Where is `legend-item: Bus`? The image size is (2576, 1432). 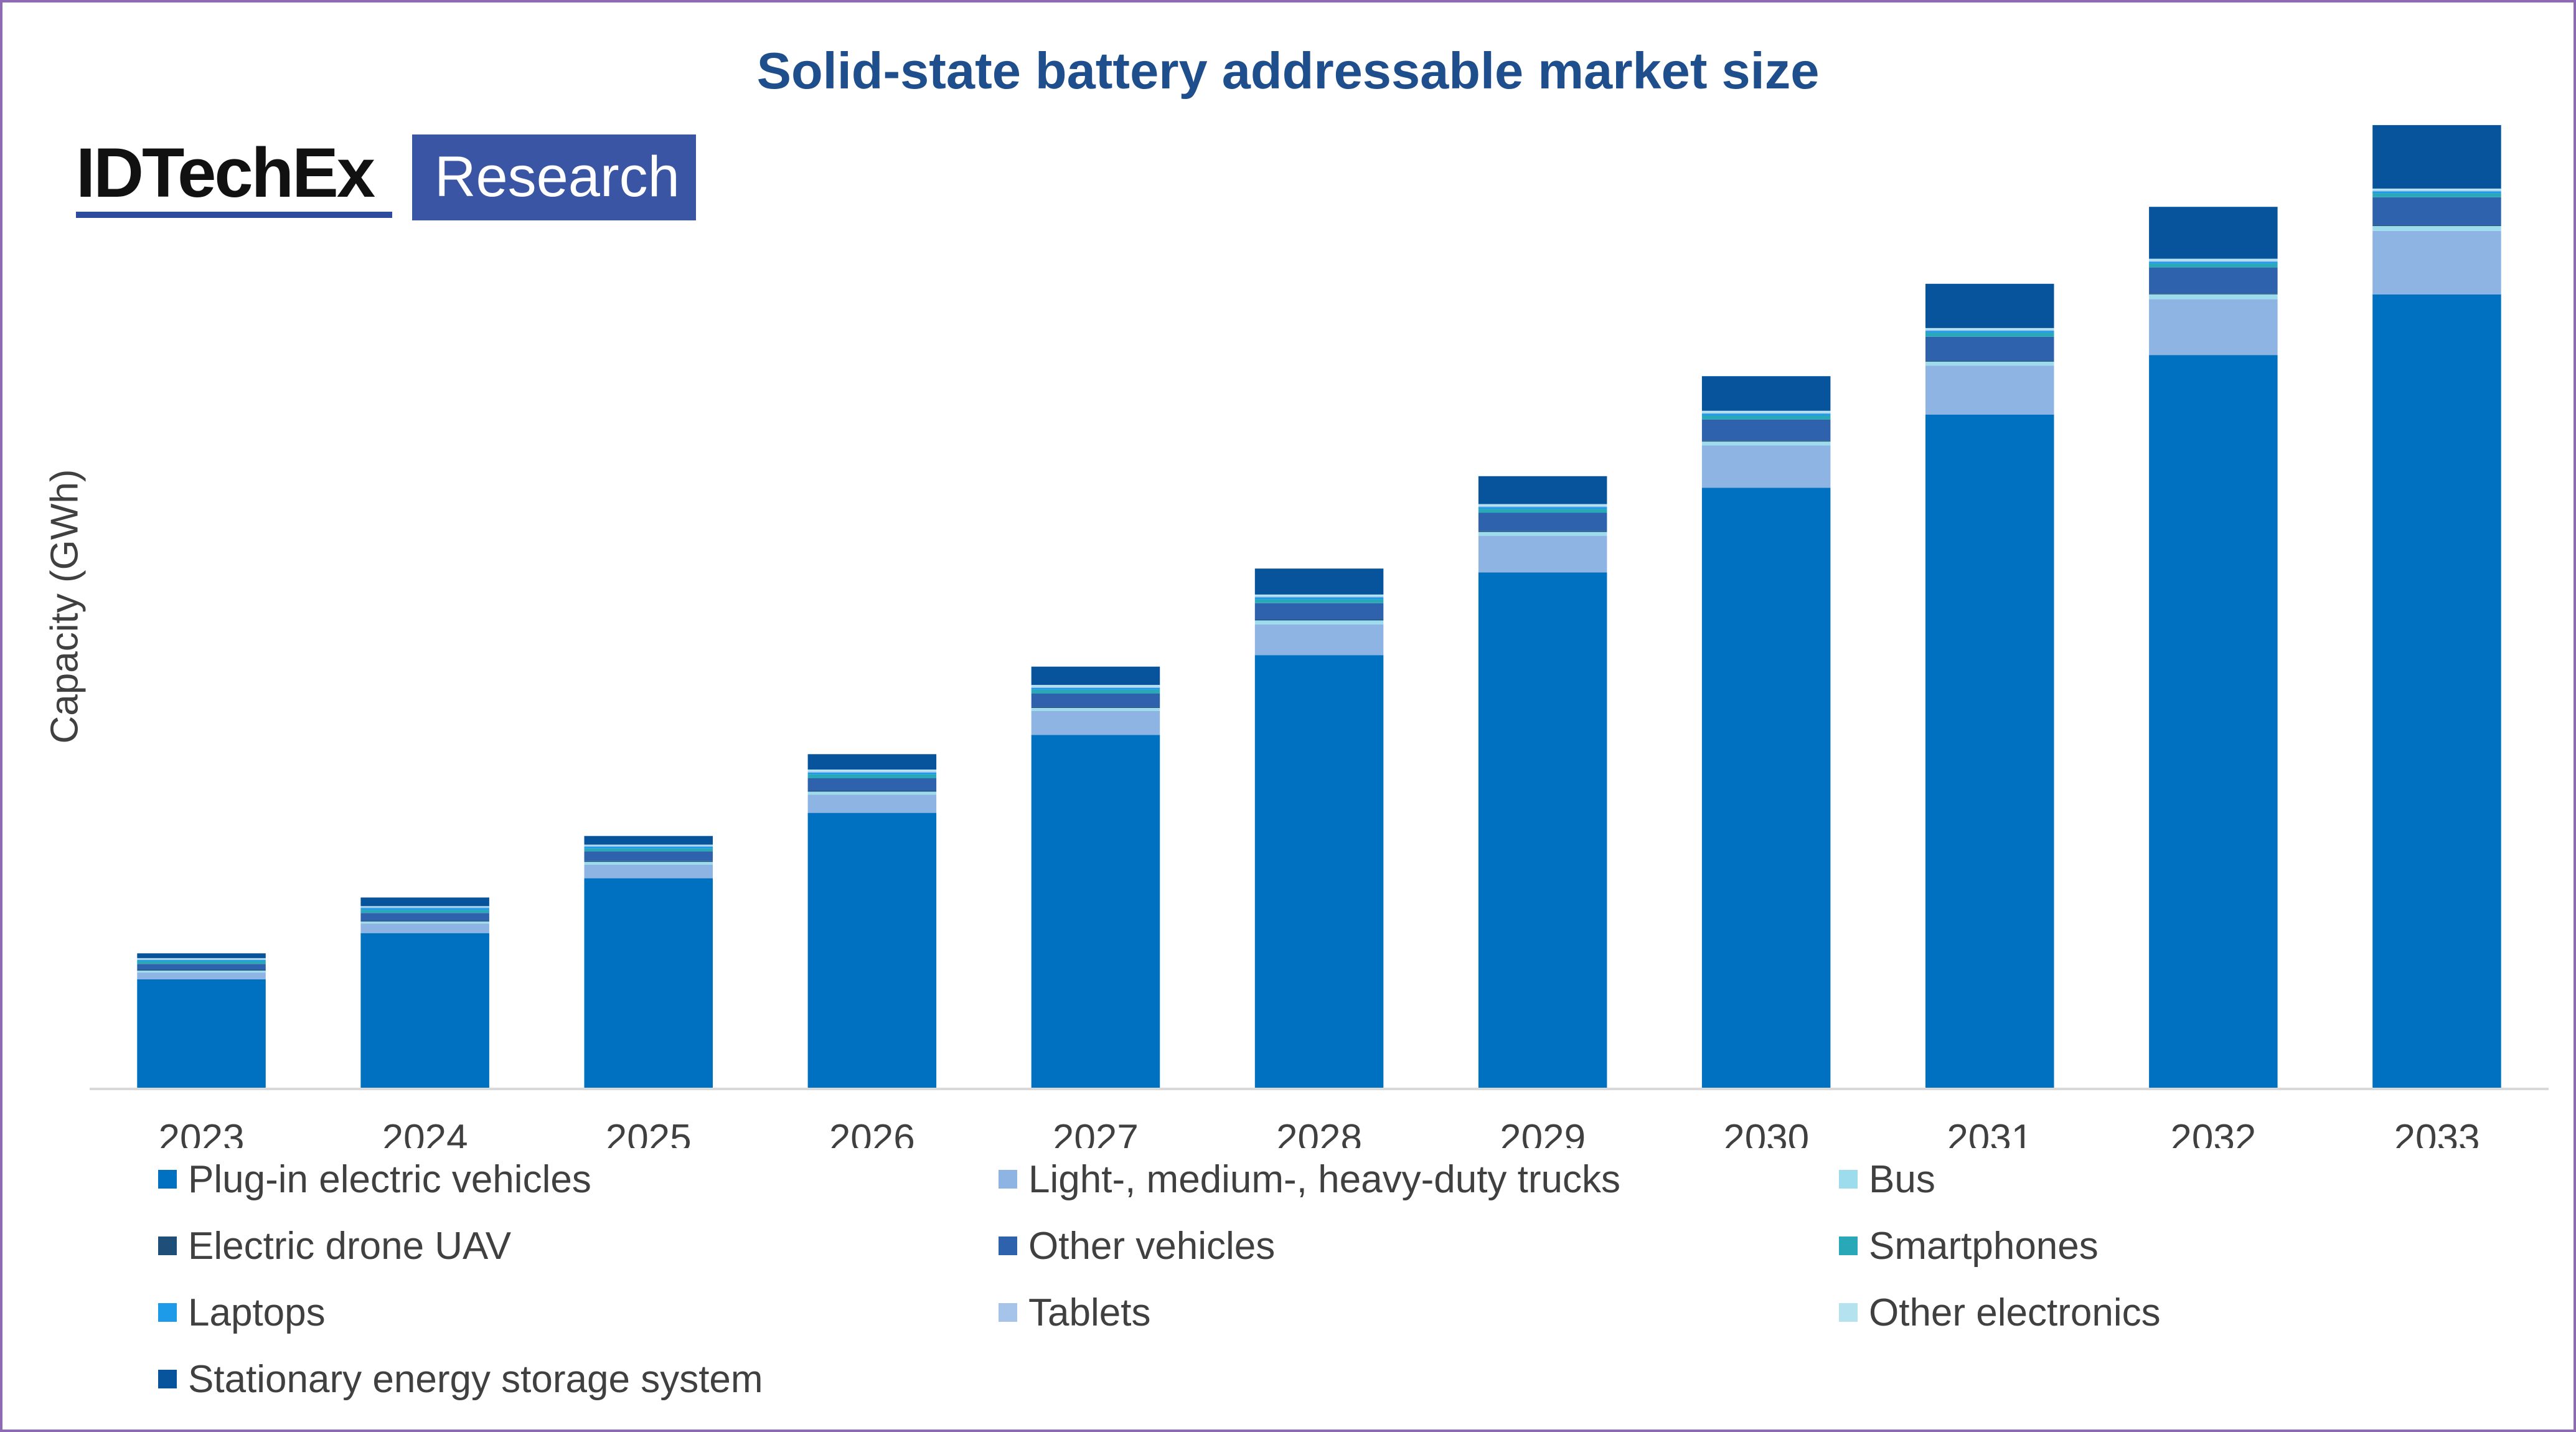 legend-item: Bus is located at coordinates (1887, 1179).